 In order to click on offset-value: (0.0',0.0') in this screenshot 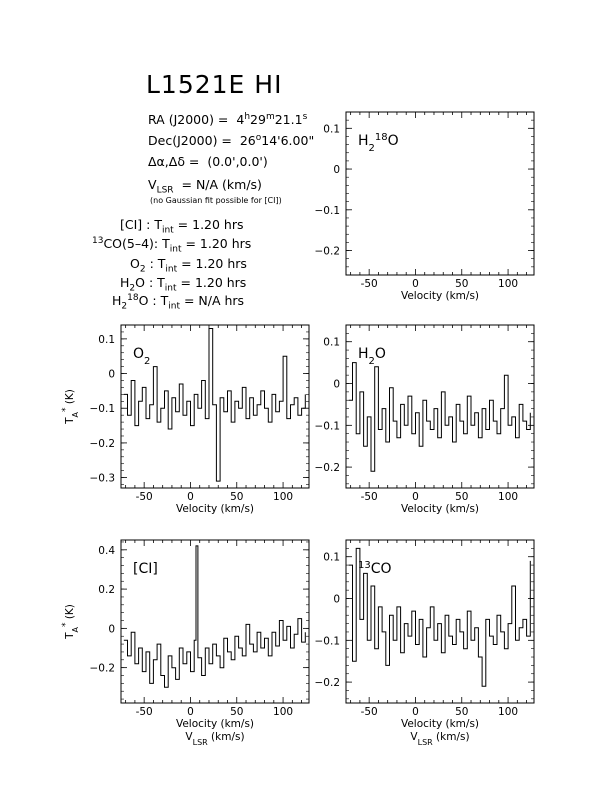, I will do `click(237, 161)`.